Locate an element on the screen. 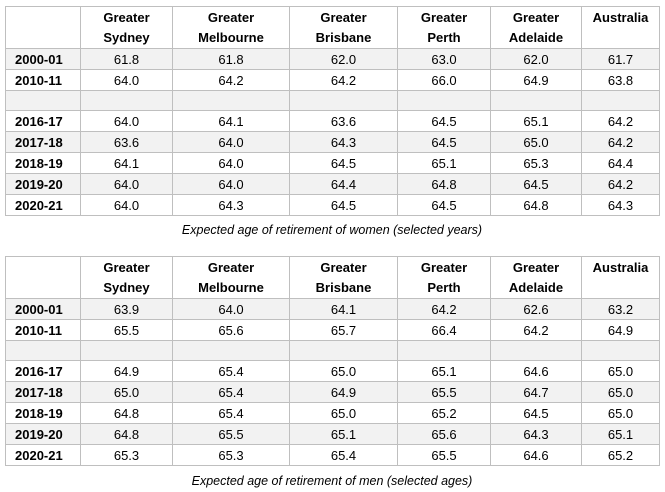 This screenshot has height=492, width=665. value-cell: 63.2 is located at coordinates (620, 309).